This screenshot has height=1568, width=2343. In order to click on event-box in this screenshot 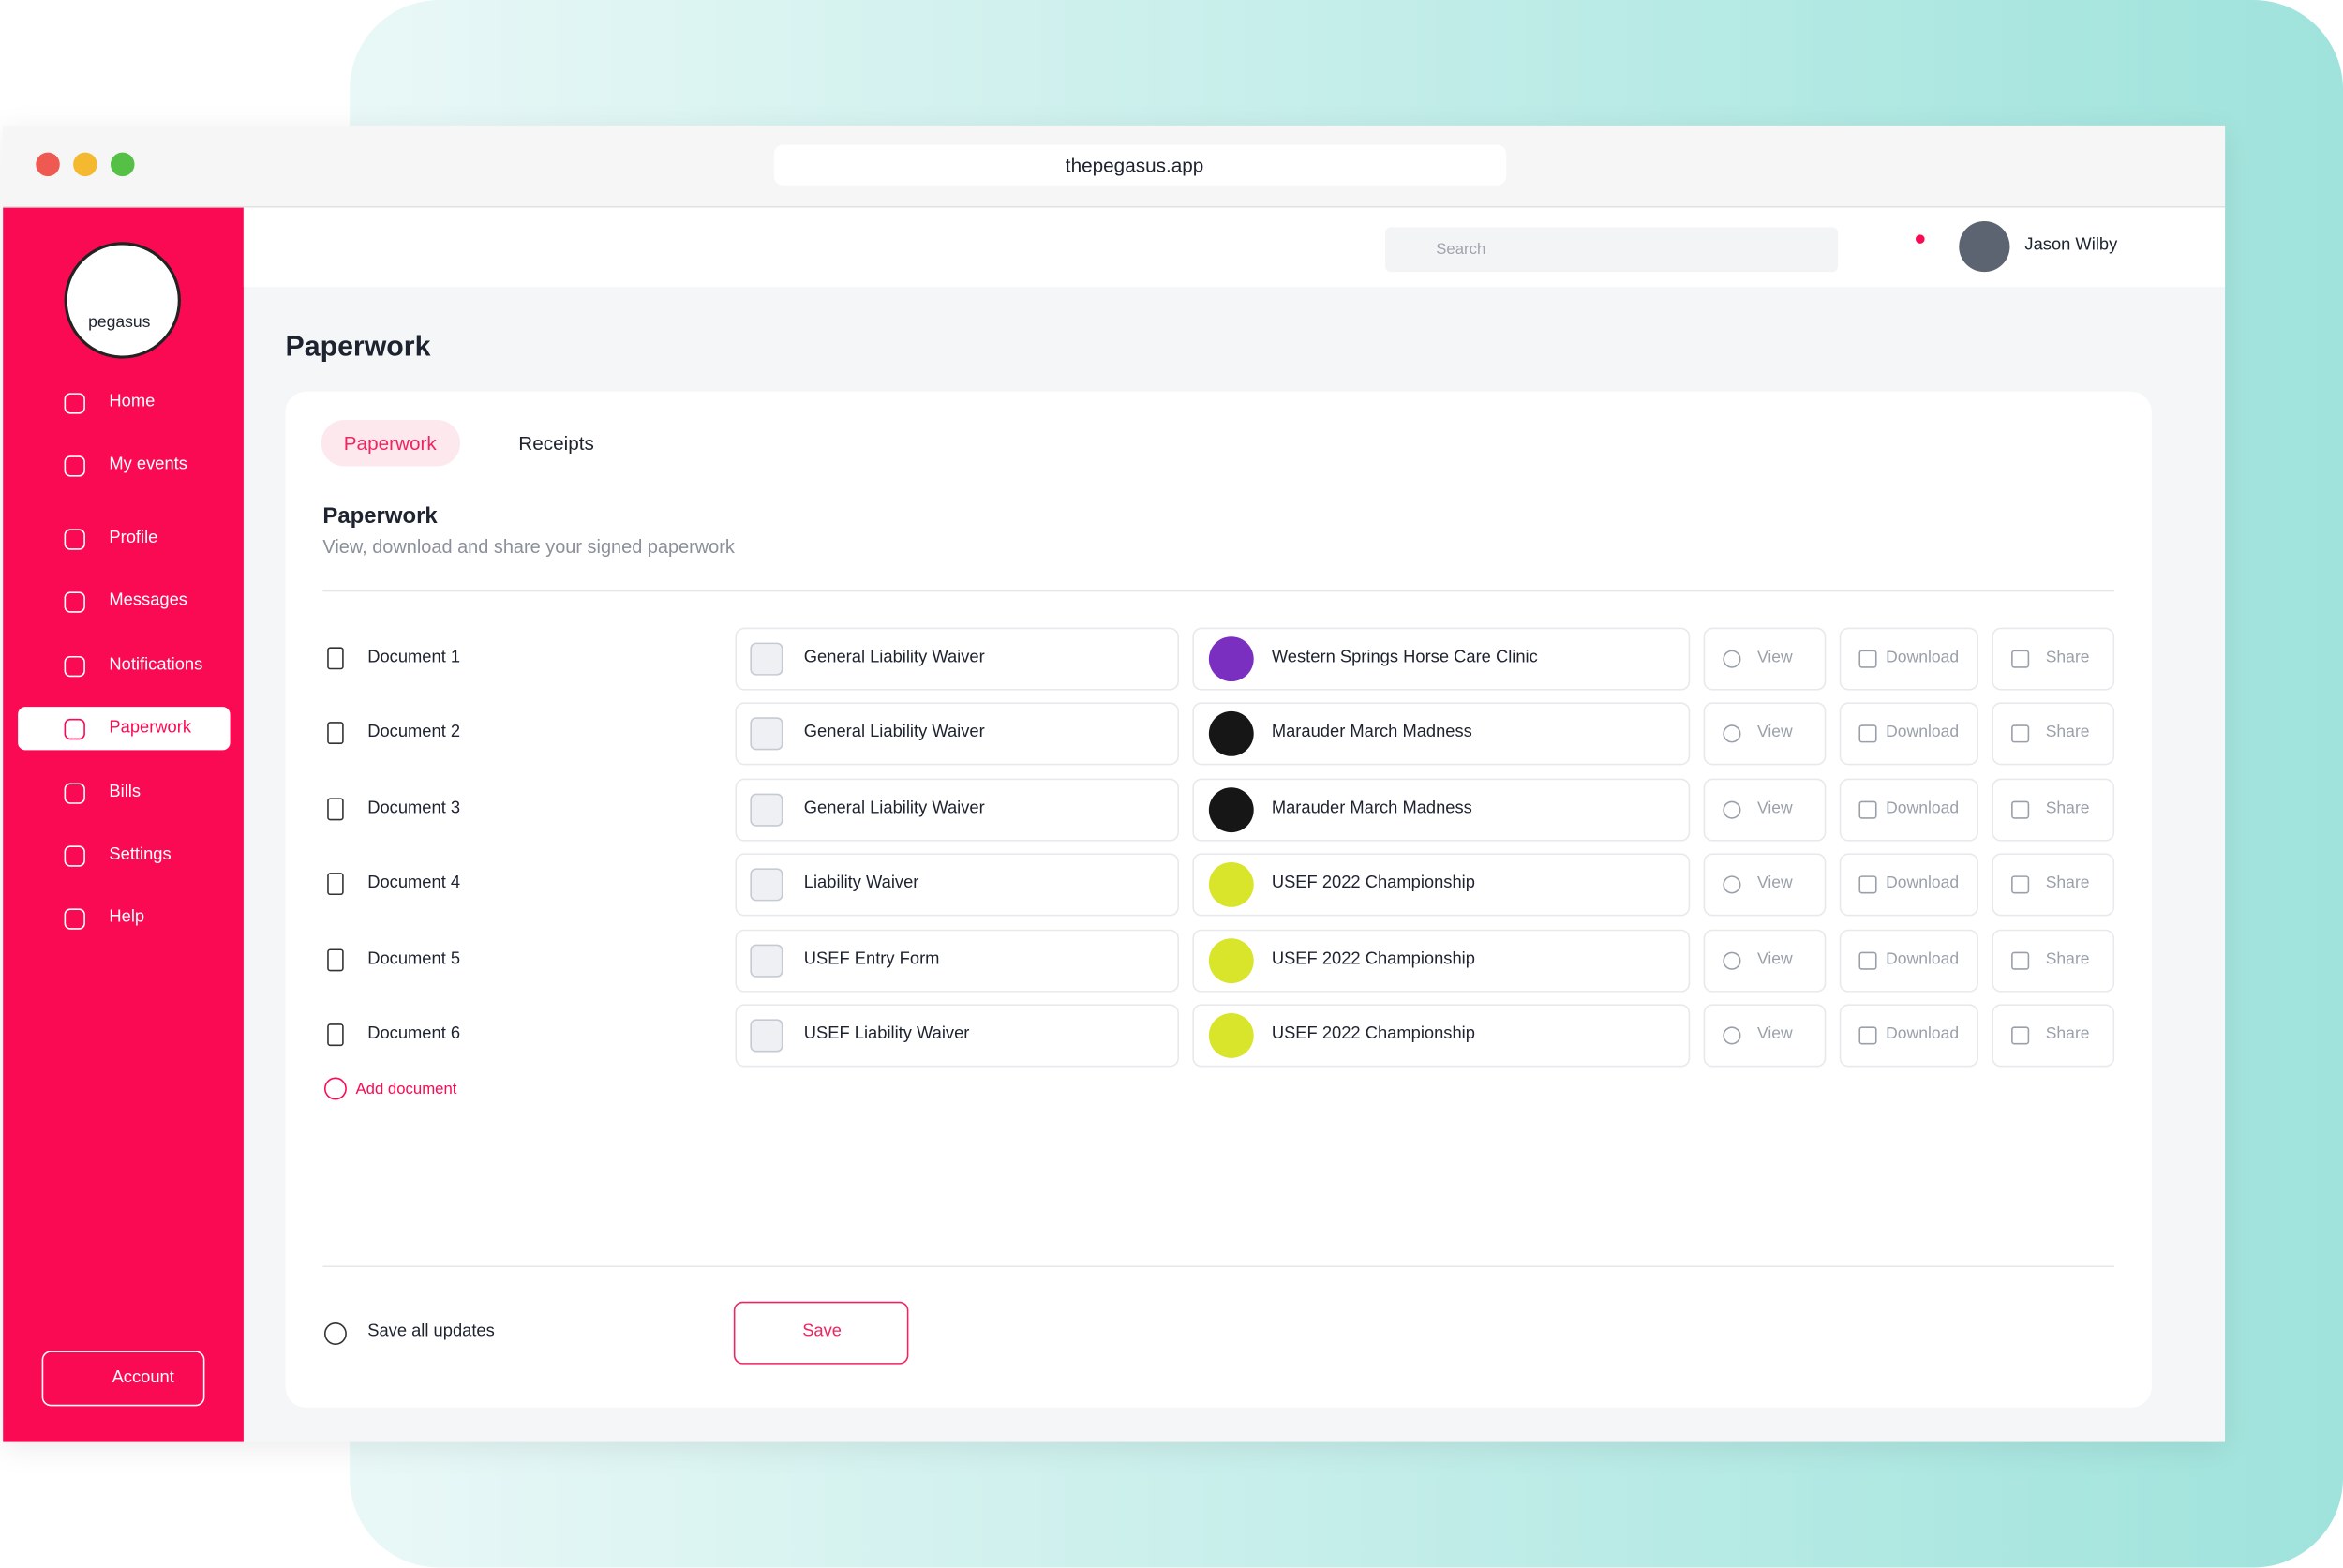, I will do `click(1441, 810)`.